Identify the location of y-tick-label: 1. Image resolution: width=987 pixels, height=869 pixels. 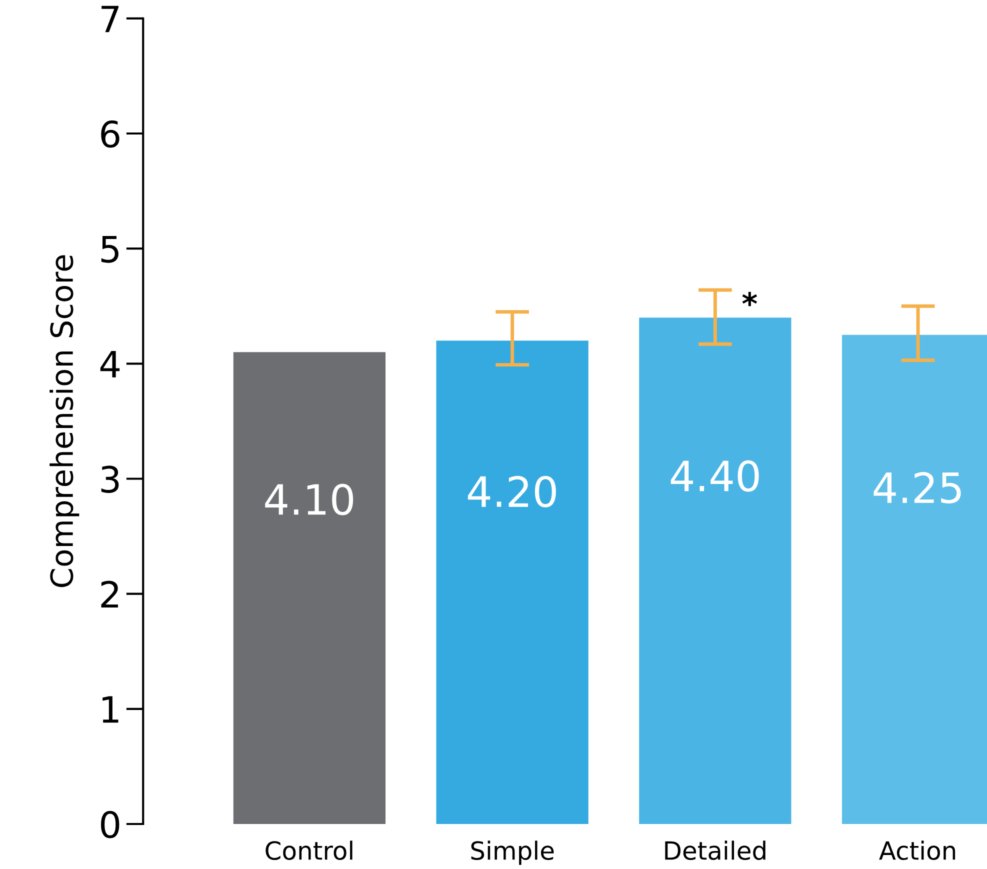
(110, 709).